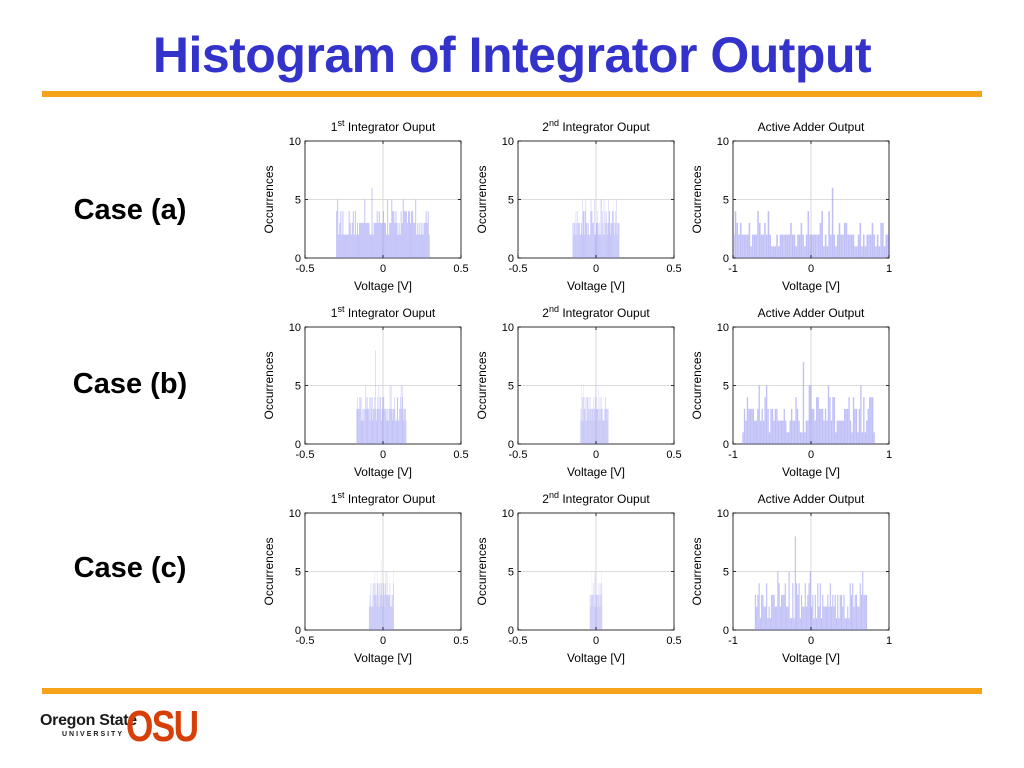 The height and width of the screenshot is (768, 1024). What do you see at coordinates (889, 641) in the screenshot?
I see `x-tick-label: 1` at bounding box center [889, 641].